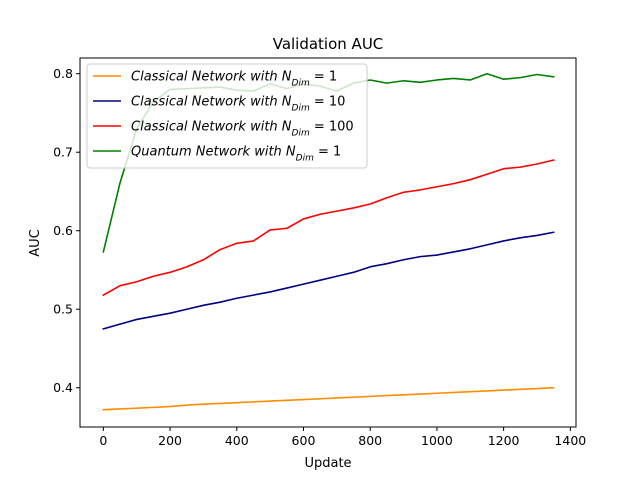  I want to click on x-tick-label: 1400, so click(570, 440).